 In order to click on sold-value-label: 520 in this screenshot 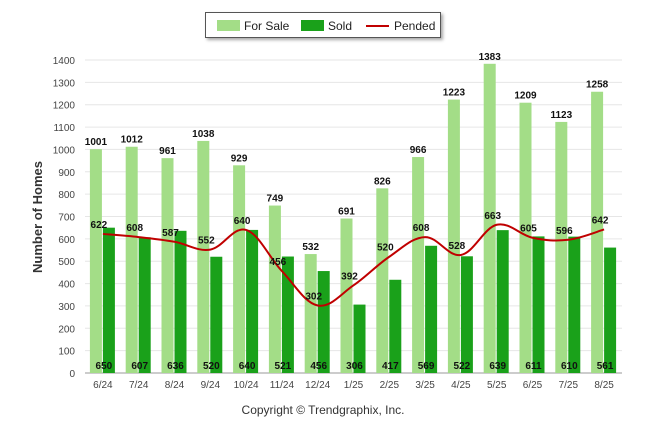, I will do `click(211, 366)`.